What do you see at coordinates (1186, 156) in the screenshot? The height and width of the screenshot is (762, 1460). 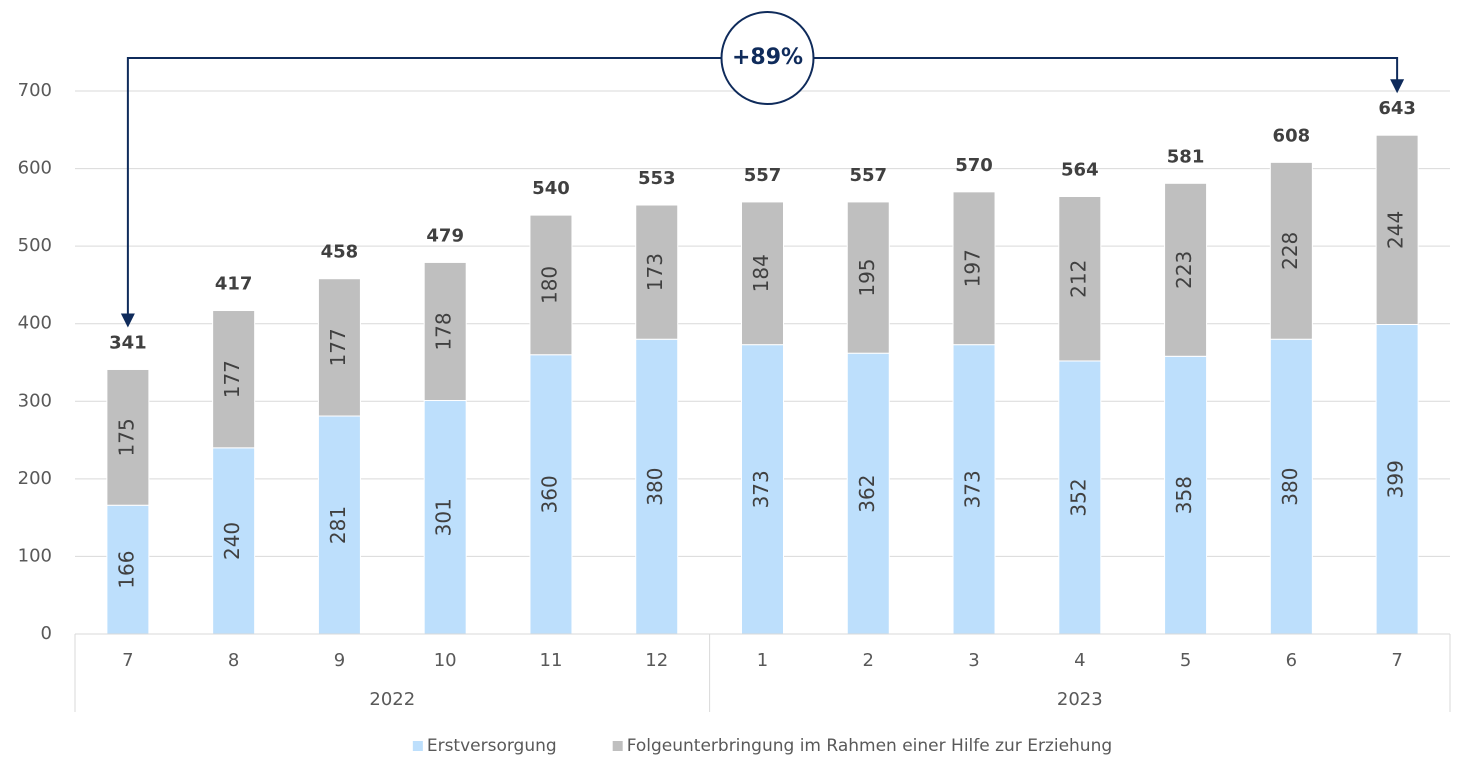 I see `total-label: 581` at bounding box center [1186, 156].